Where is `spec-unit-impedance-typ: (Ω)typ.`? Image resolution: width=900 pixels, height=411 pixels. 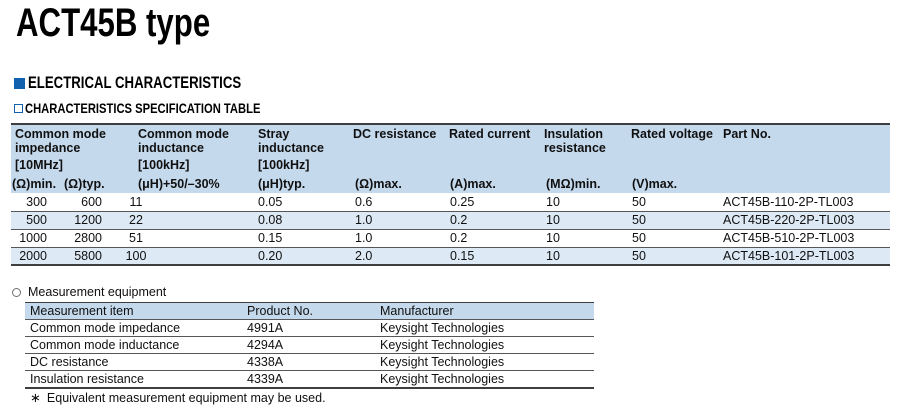
spec-unit-impedance-typ: (Ω)typ. is located at coordinates (85, 184).